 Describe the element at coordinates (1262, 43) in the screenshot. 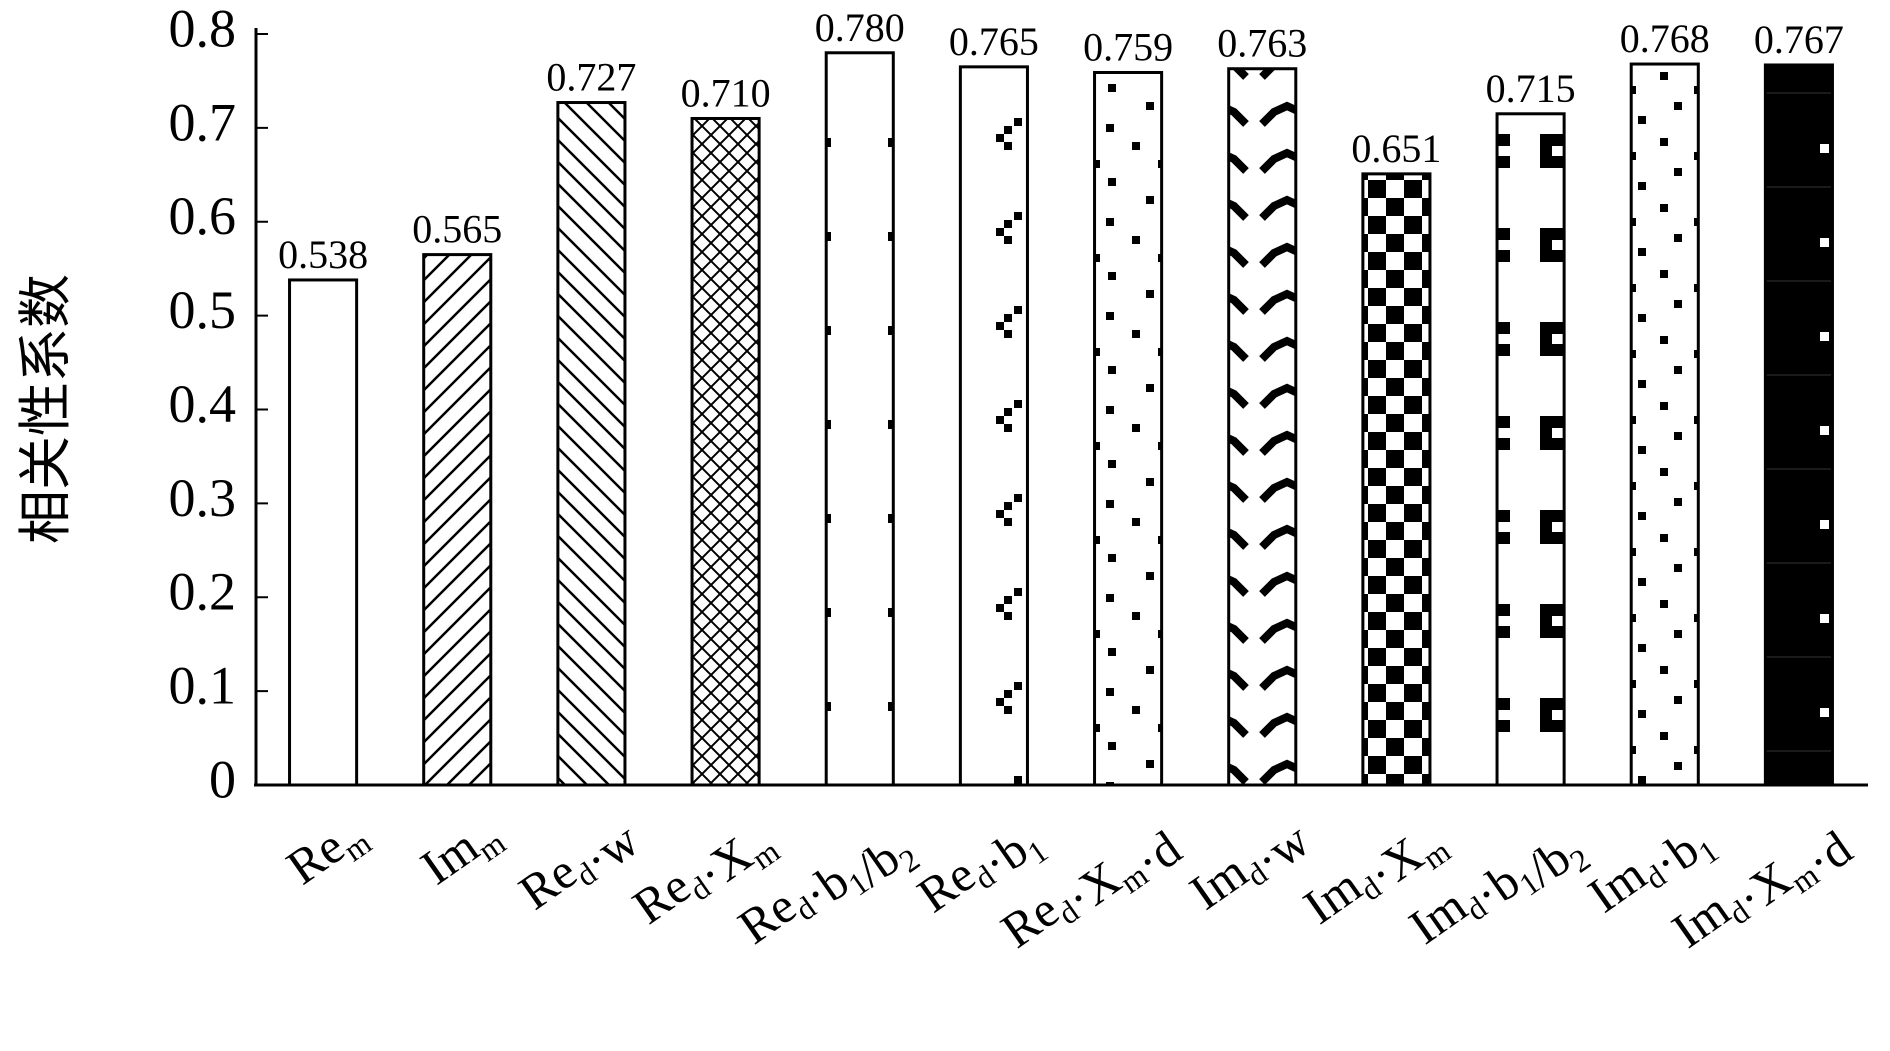

I see `value-label: 0.763` at that location.